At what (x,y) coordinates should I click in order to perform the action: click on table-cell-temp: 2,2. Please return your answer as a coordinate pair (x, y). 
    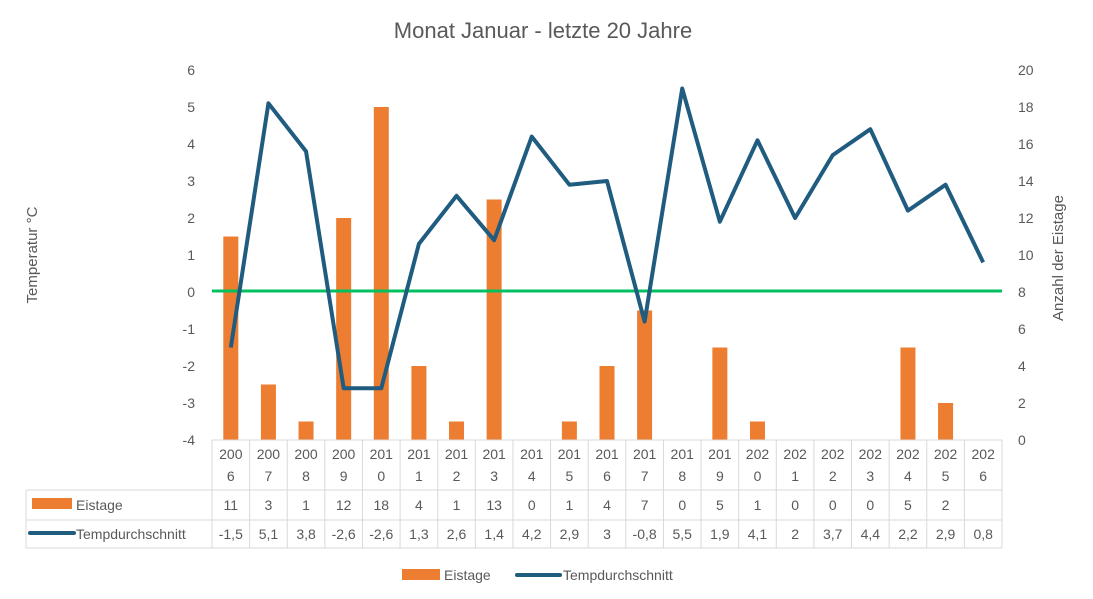
    Looking at the image, I should click on (908, 534).